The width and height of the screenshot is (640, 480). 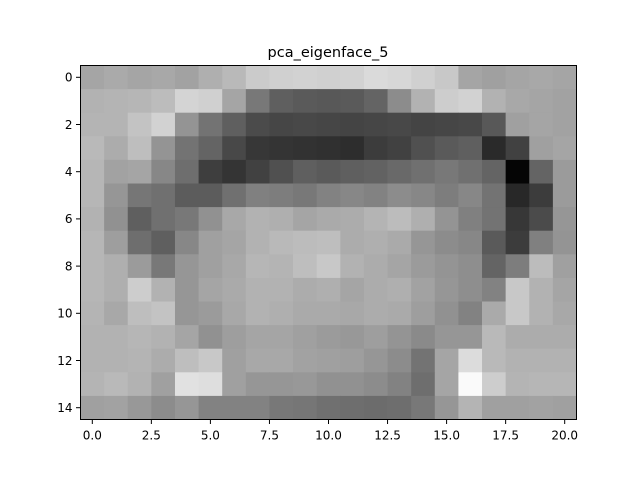 I want to click on x-tick-label: 7.5, so click(x=269, y=436).